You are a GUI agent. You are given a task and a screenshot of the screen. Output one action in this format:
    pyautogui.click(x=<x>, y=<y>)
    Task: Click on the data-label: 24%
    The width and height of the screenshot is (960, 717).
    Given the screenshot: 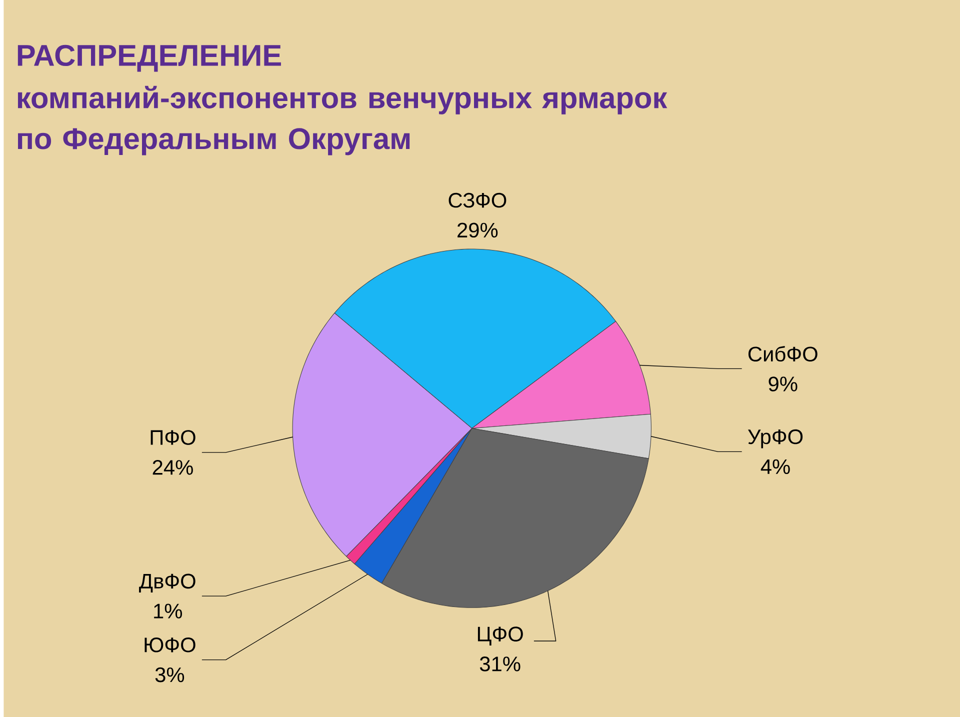 What is the action you would take?
    pyautogui.click(x=172, y=467)
    